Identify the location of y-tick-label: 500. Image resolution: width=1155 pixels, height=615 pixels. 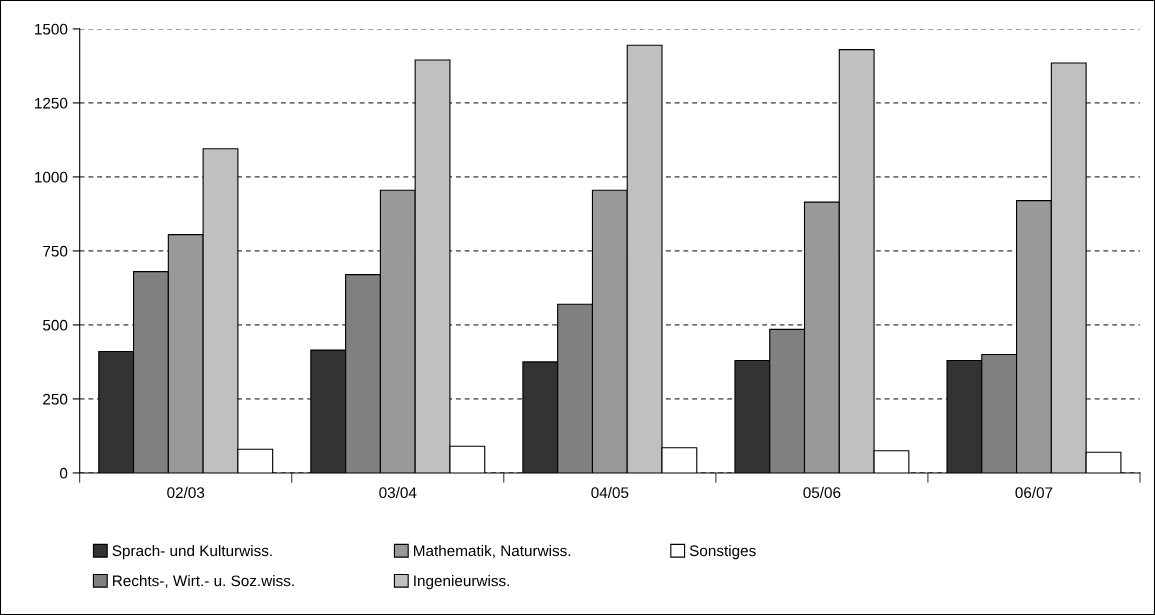
(55, 325).